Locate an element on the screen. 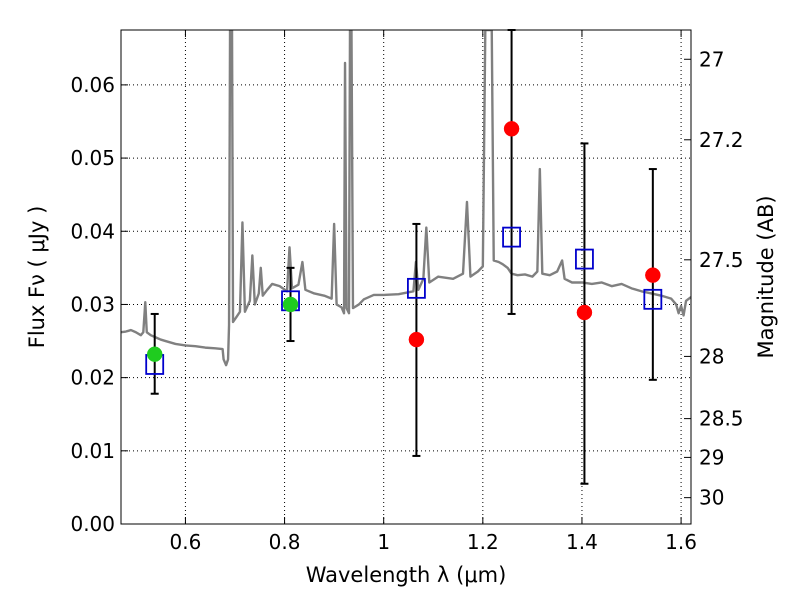 The height and width of the screenshot is (600, 800). x-tick-label: 1.6 is located at coordinates (681, 542).